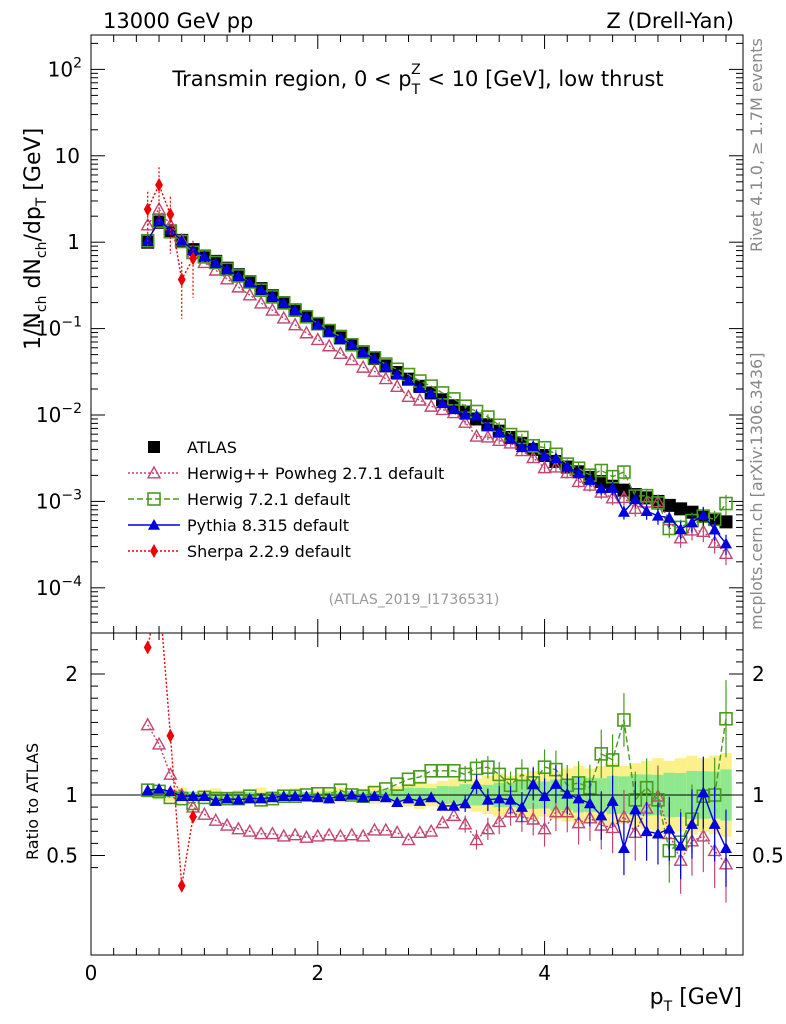 The height and width of the screenshot is (1024, 786). What do you see at coordinates (59, 500) in the screenshot?
I see `y-tick-label: 10⁻³` at bounding box center [59, 500].